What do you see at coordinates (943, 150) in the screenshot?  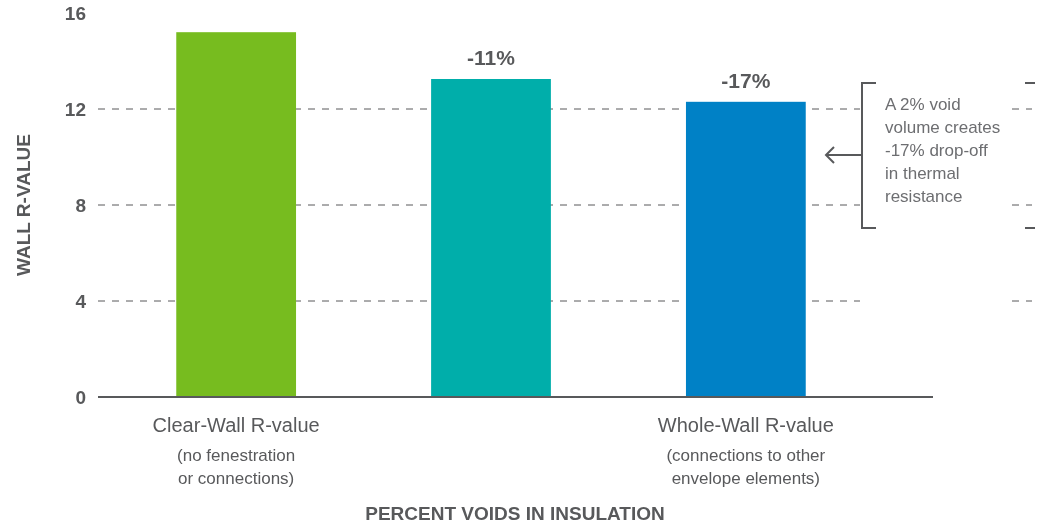 I see `text: A 2% void volume creates -17% drop-off in thermal resistance` at bounding box center [943, 150].